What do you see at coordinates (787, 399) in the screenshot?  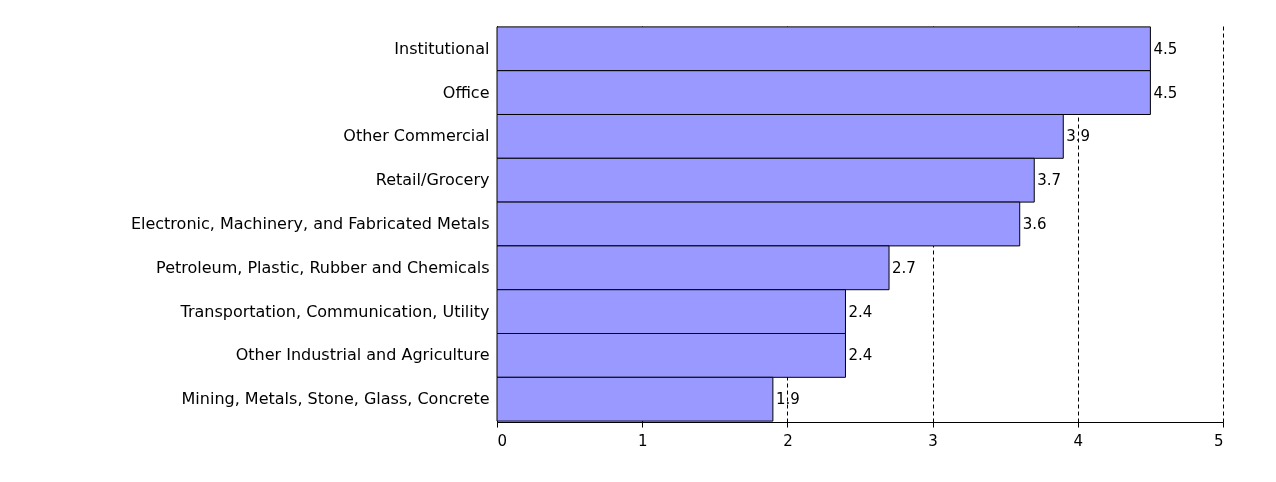 I see `data-label: 1.9` at bounding box center [787, 399].